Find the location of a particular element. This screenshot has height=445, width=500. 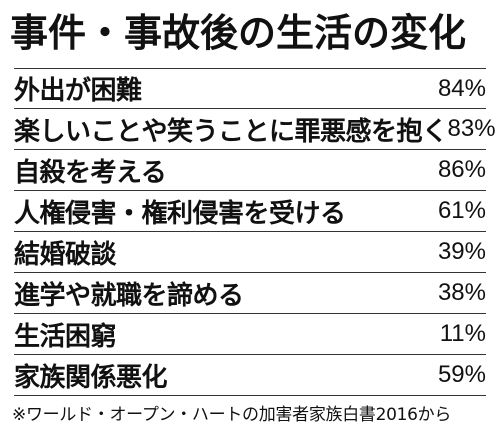

table-row: 楽しいことや笑うことに罪悪感を抱く 83% is located at coordinates (255, 129).